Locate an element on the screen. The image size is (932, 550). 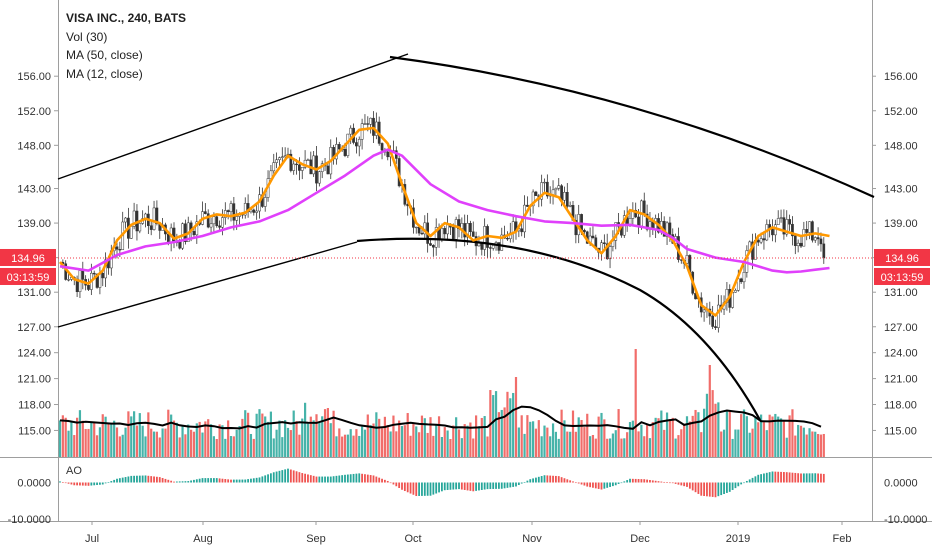
price-tick-label-right: 152.00 is located at coordinates (901, 112).